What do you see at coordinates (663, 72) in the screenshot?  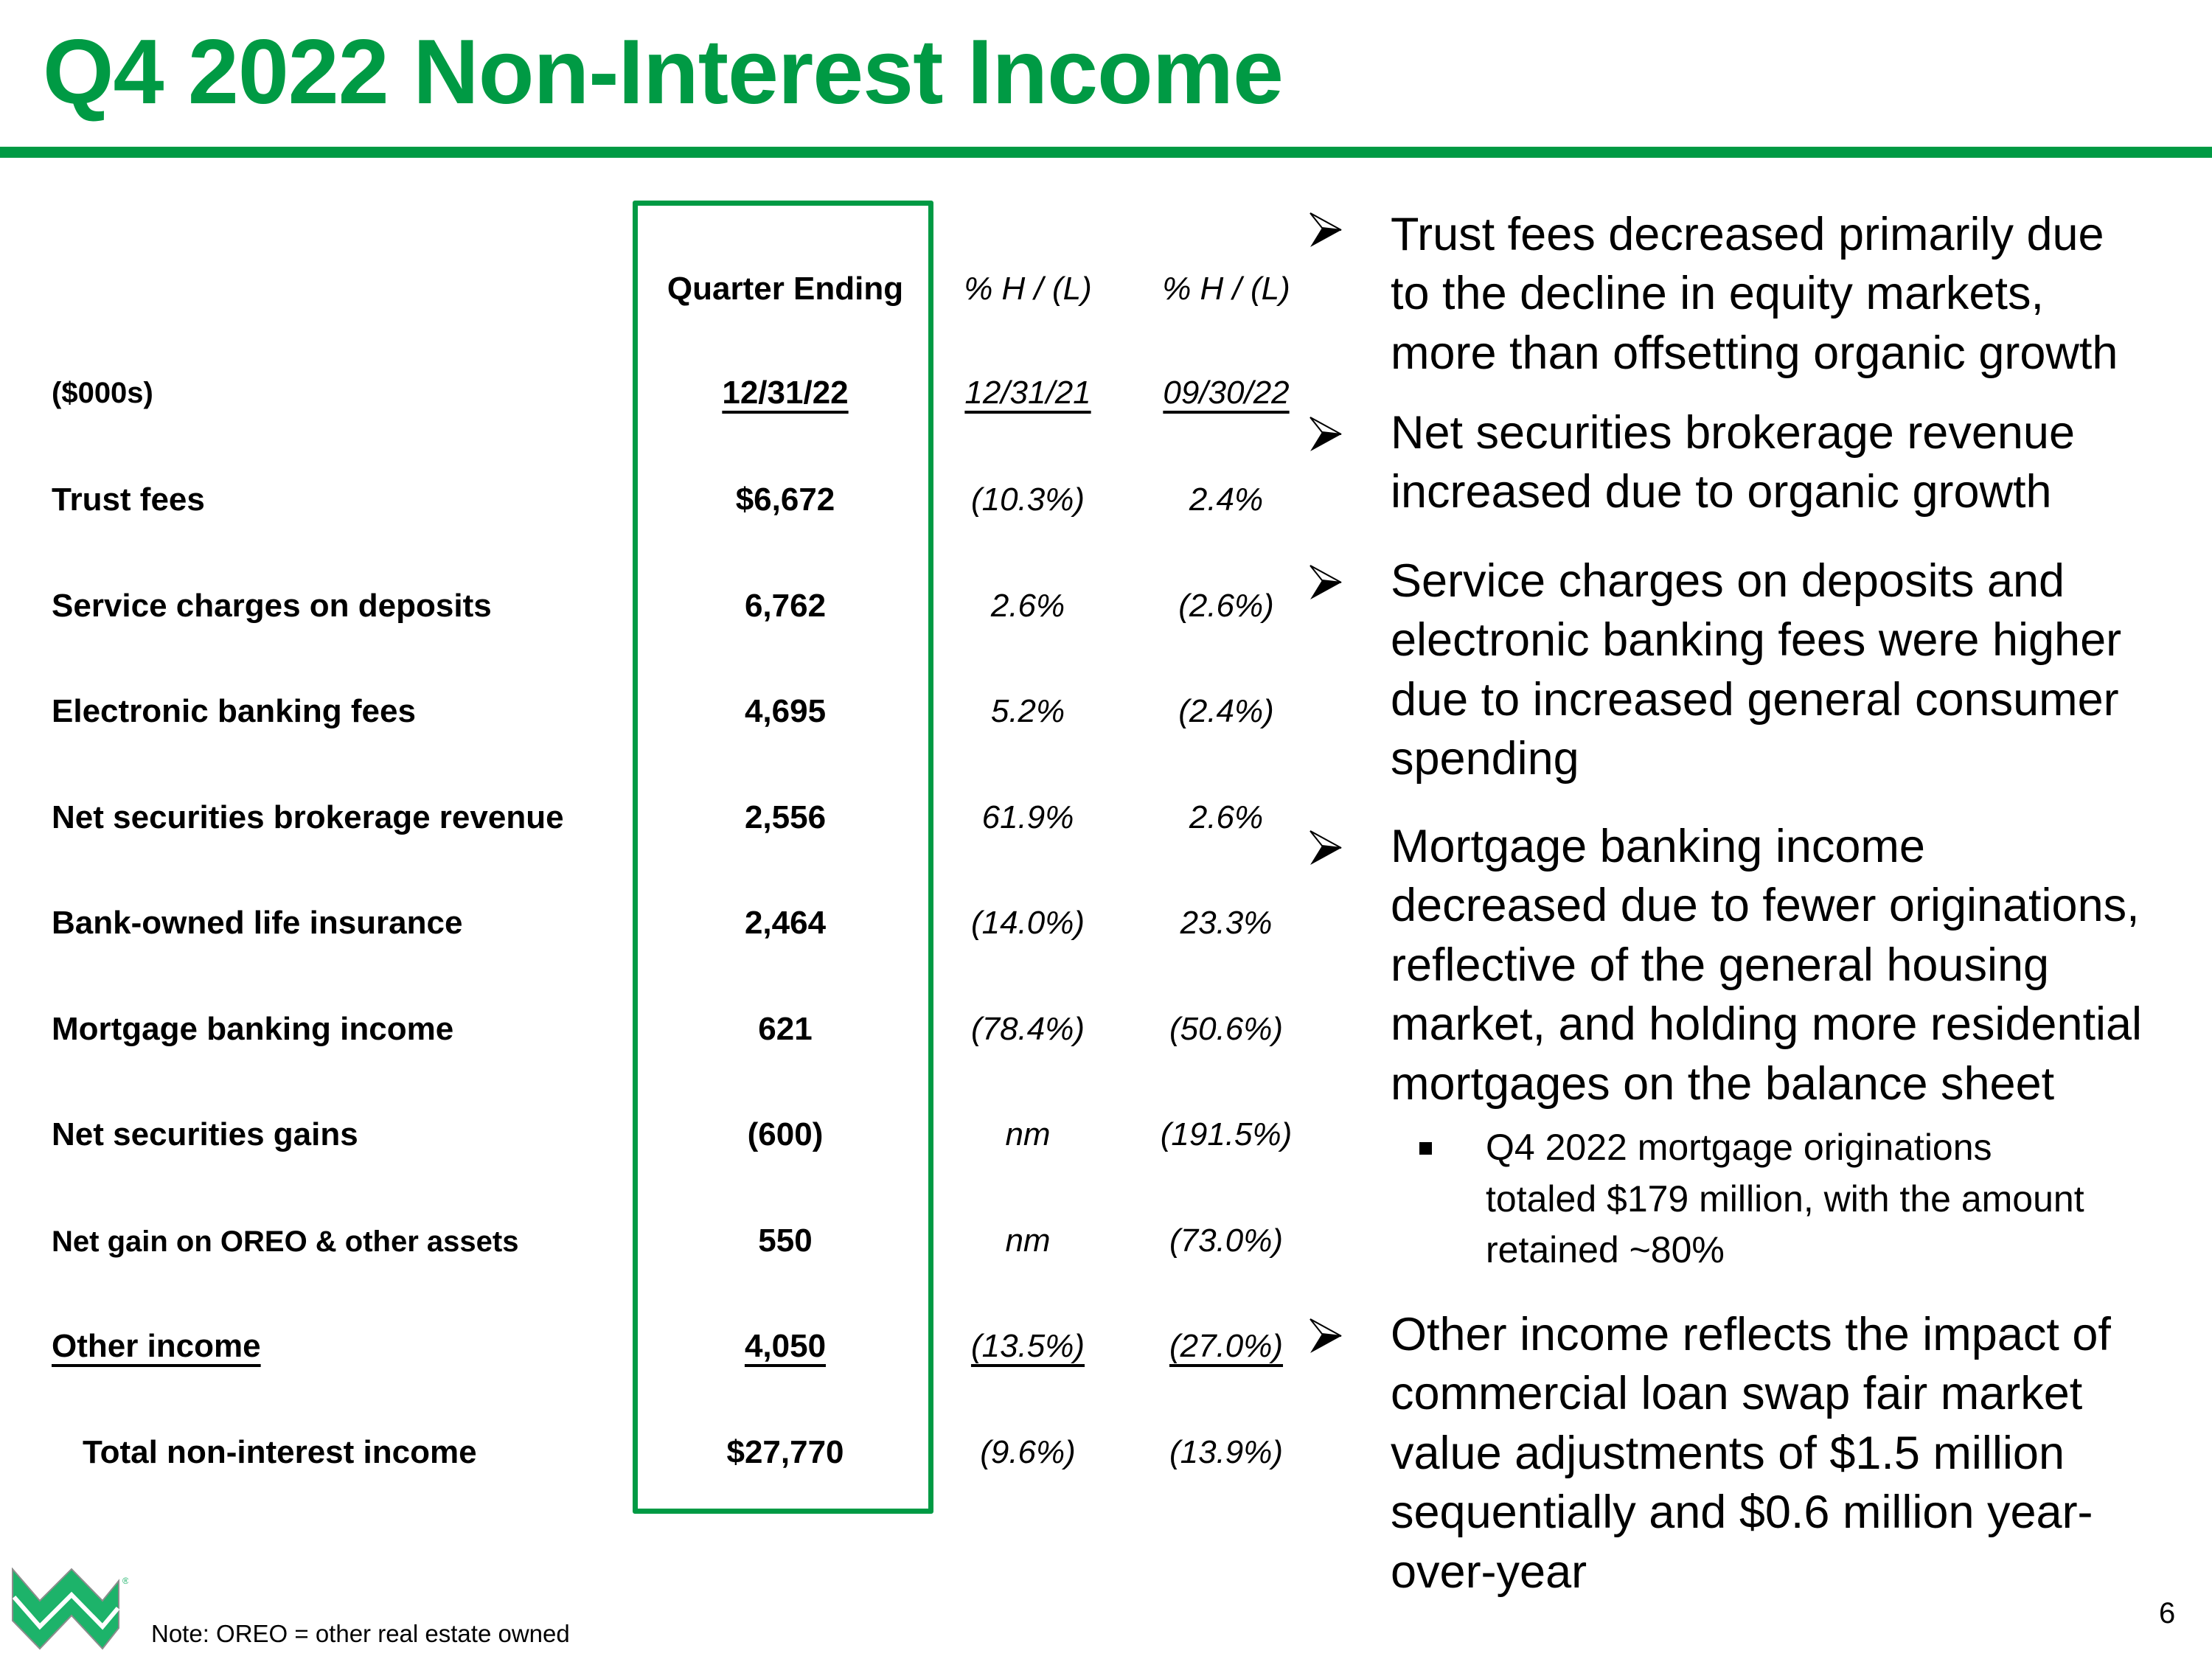 I see `page-title: Q4 2022 Non-Interest Income` at bounding box center [663, 72].